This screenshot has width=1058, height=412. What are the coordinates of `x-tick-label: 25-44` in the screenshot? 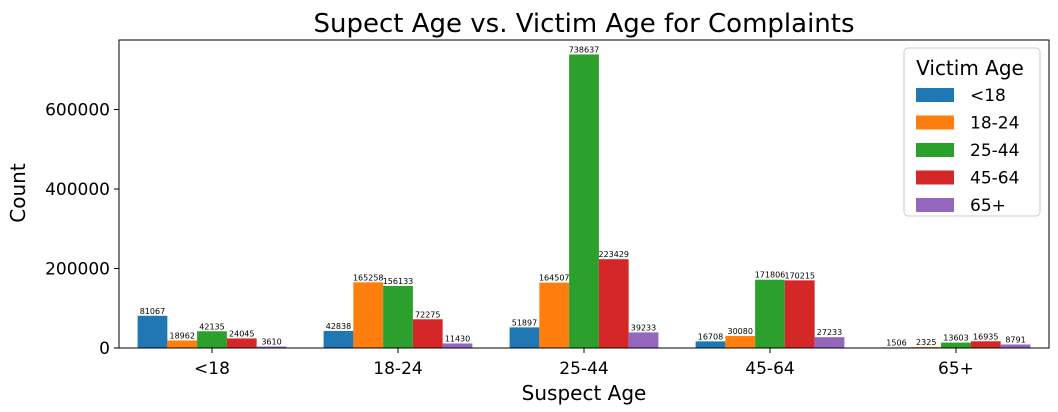 It's located at (583, 369).